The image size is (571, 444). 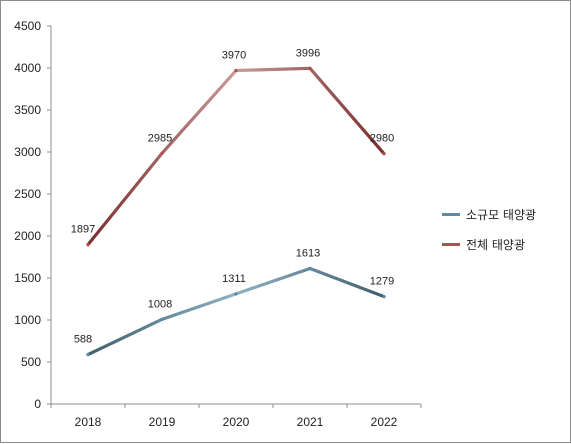 I want to click on legend-item-small-solar: 소규모 태양광, so click(x=489, y=214).